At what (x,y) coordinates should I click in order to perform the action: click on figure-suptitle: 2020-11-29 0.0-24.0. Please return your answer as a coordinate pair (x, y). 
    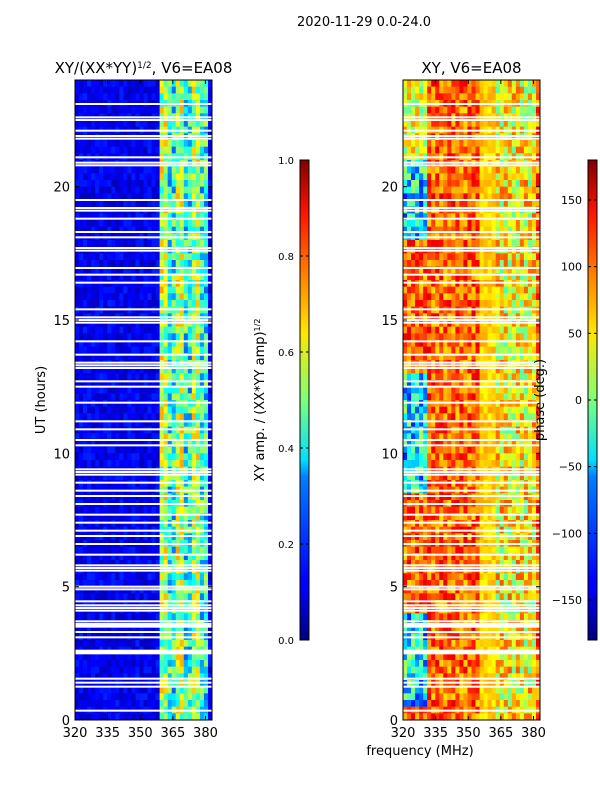
    Looking at the image, I should click on (364, 22).